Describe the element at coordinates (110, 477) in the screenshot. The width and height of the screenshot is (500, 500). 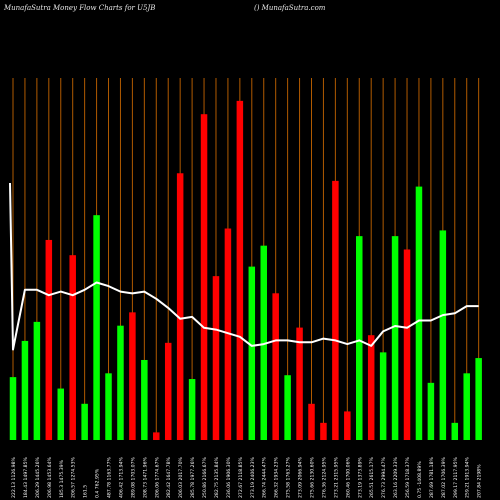
I see `x-tick-label: 487.78 1163.77%` at that location.